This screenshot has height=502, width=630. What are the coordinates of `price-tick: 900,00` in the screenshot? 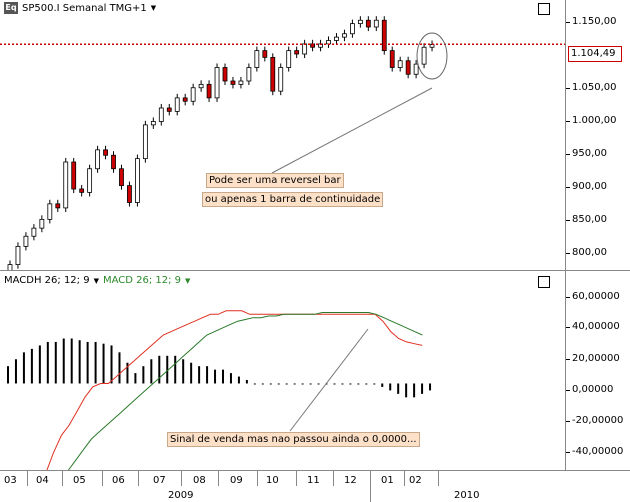 It's located at (586, 186).